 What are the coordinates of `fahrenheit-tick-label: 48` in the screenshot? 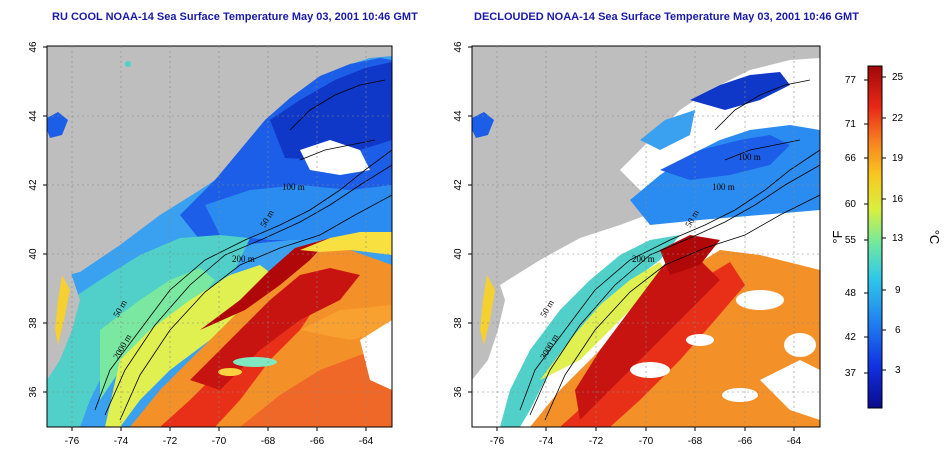 It's located at (851, 293).